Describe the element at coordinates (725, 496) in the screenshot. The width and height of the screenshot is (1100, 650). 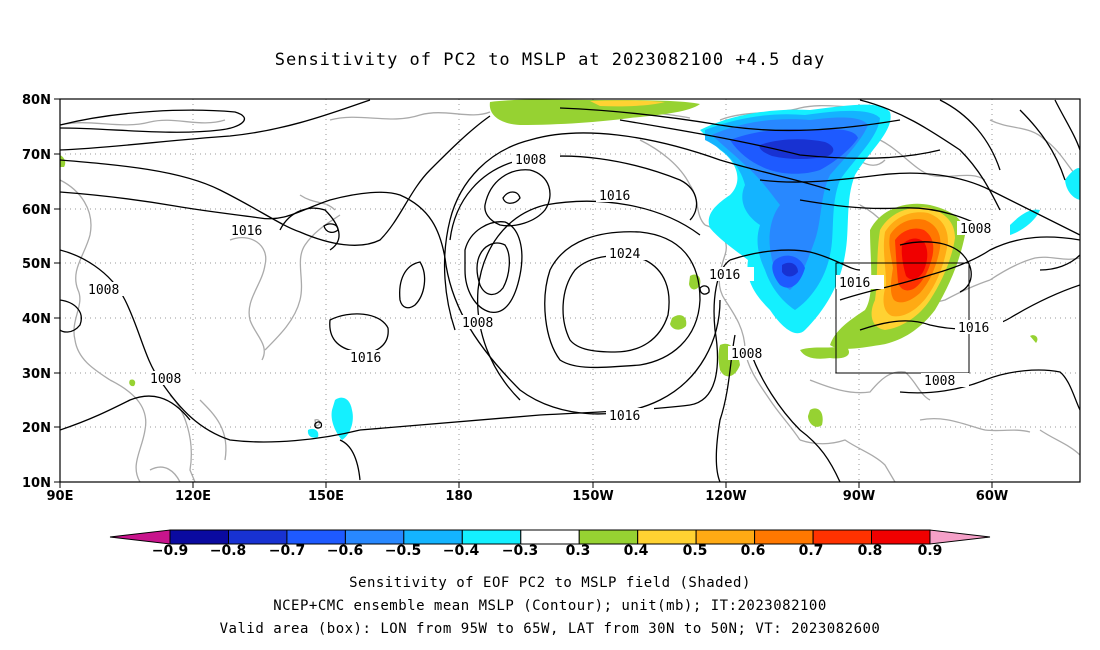
I see `lon-label: 120W` at that location.